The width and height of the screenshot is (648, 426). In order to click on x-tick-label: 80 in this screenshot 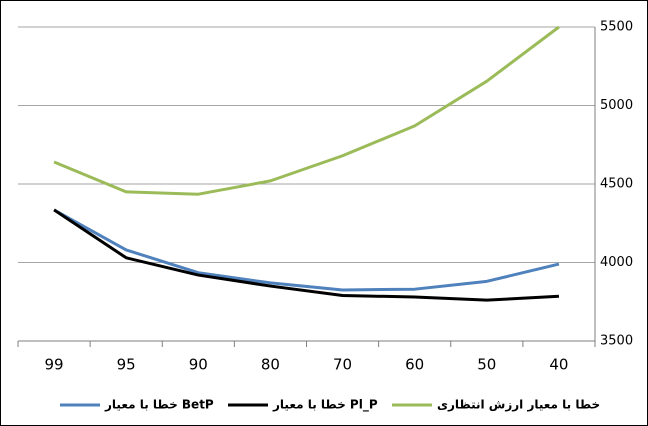, I will do `click(270, 365)`.